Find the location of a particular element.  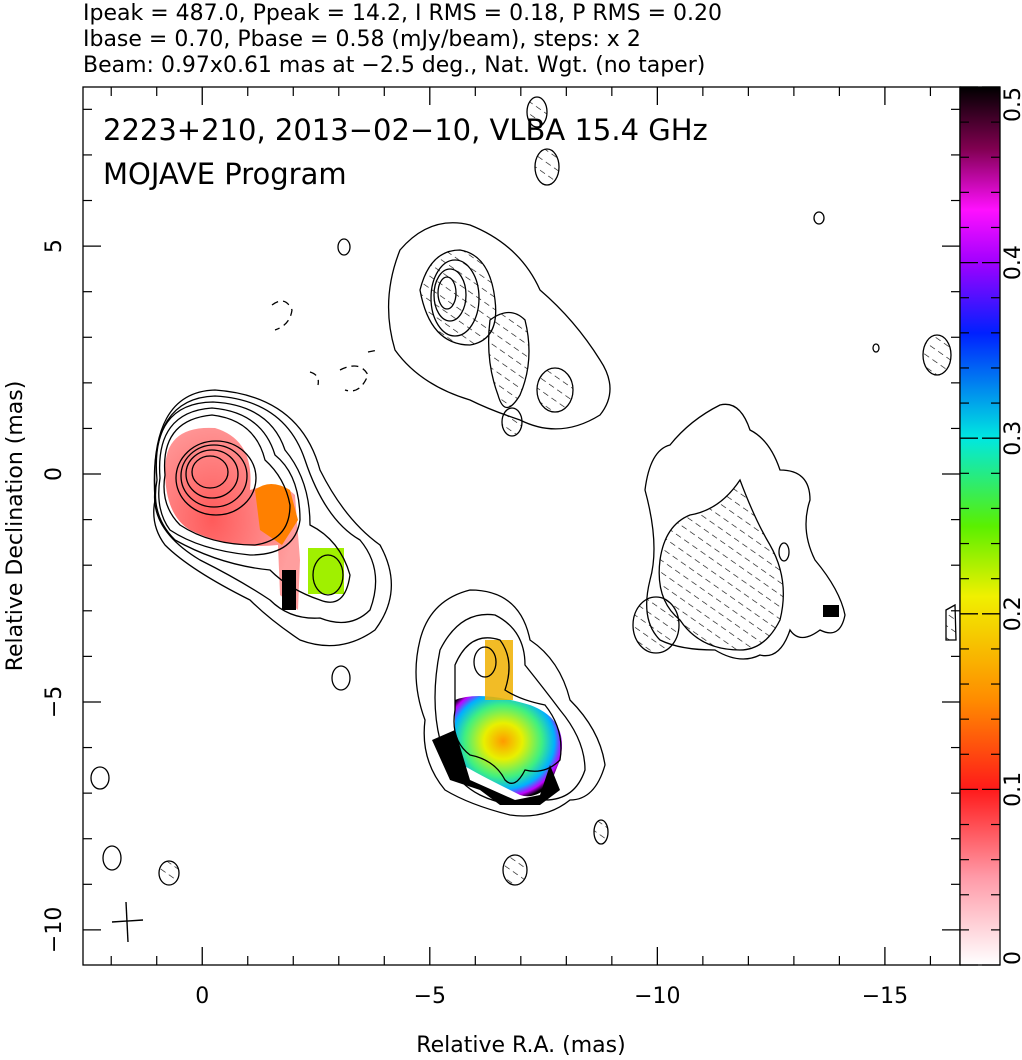

colorbar-tick-label: 0.3 is located at coordinates (1011, 438).